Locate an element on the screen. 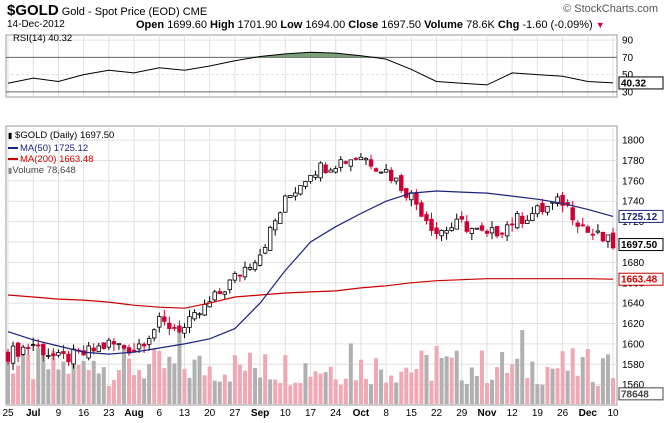 The height and width of the screenshot is (423, 664). x-tick-label: 22 is located at coordinates (437, 413).